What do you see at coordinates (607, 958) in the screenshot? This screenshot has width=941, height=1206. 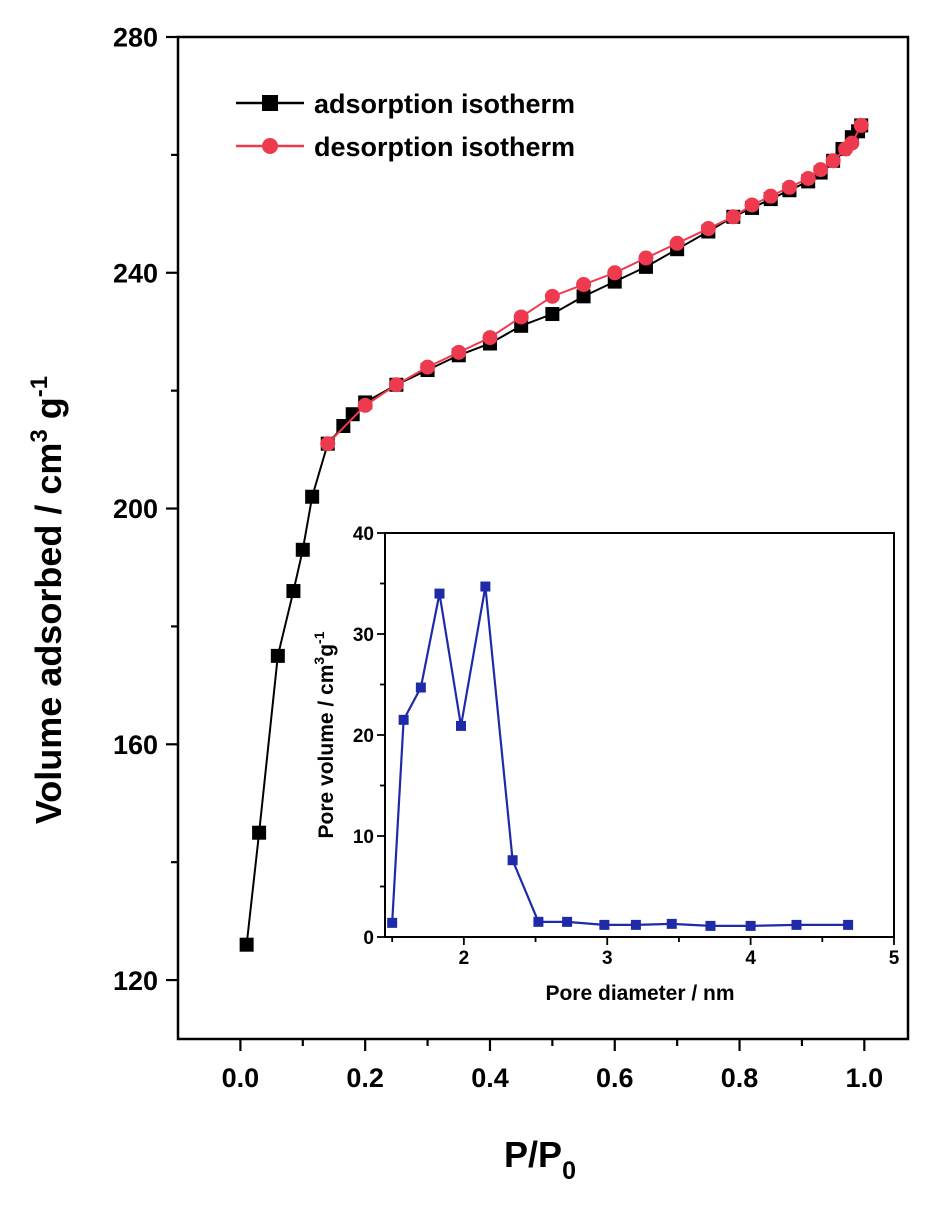 I see `x-tick-label: 3` at bounding box center [607, 958].